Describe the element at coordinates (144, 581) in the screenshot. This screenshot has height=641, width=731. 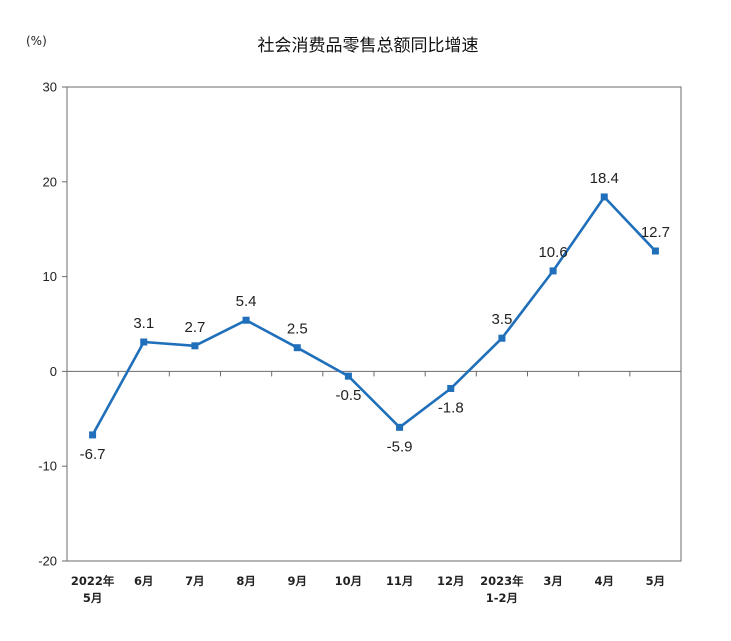
I see `x-tick-label: 6月` at that location.